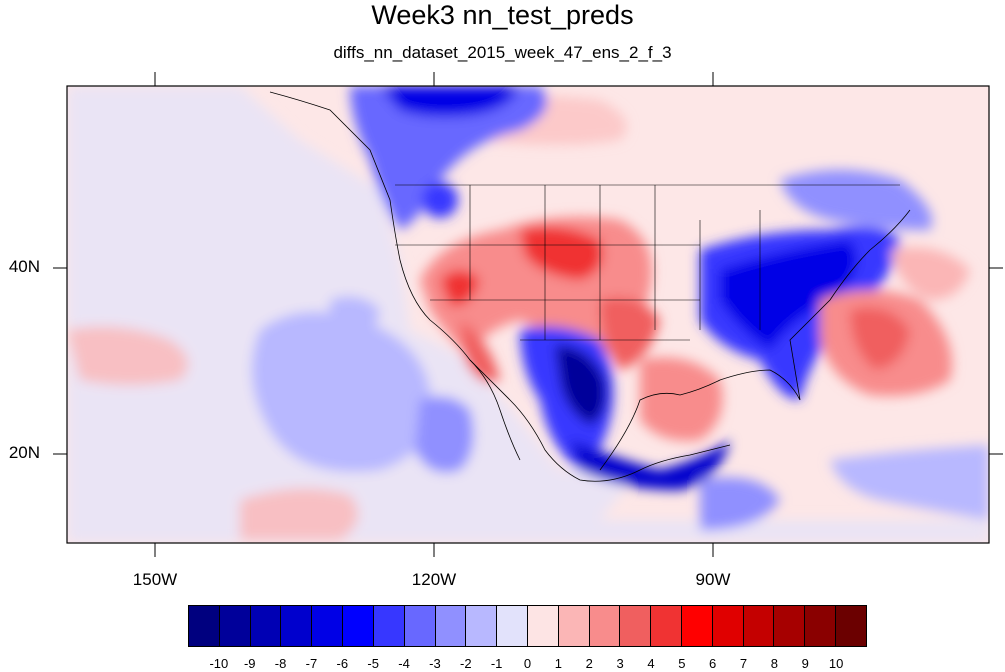 This screenshot has width=1005, height=672. I want to click on colorbar-tick-label: -1, so click(496, 663).